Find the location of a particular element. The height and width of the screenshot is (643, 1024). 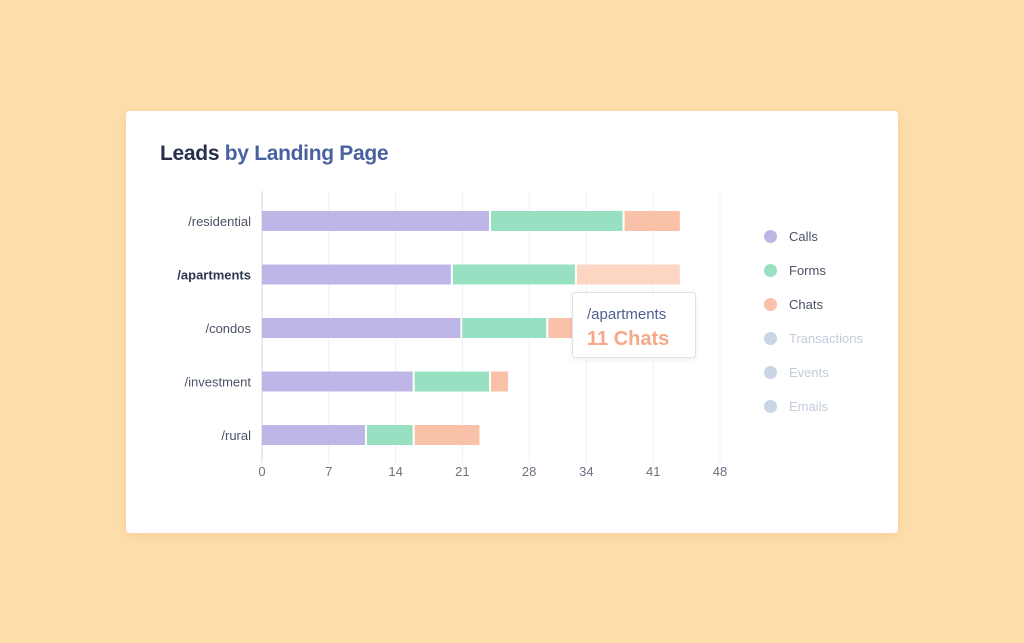

tooltip-page: /apartments is located at coordinates (627, 314).